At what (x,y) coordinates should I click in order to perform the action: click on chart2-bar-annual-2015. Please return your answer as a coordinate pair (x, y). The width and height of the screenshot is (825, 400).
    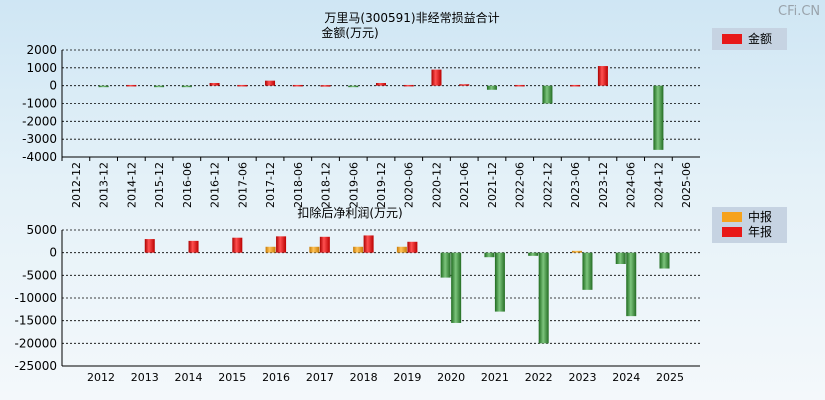
    Looking at the image, I should click on (237, 245).